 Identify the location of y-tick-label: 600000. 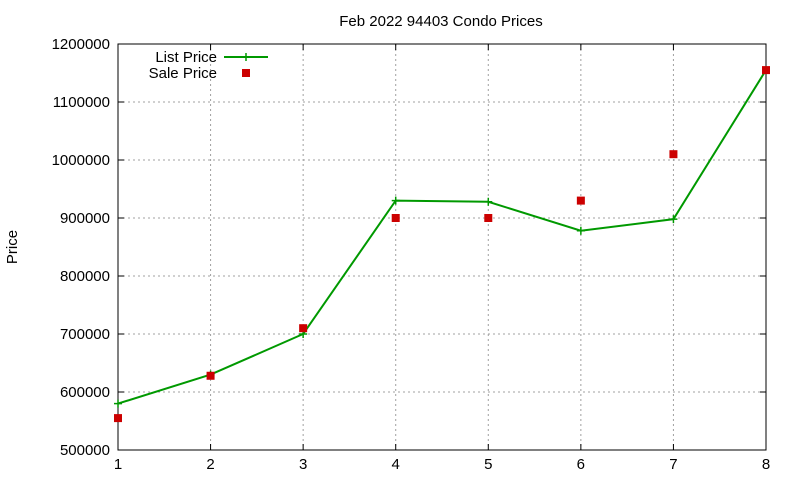
(85, 392).